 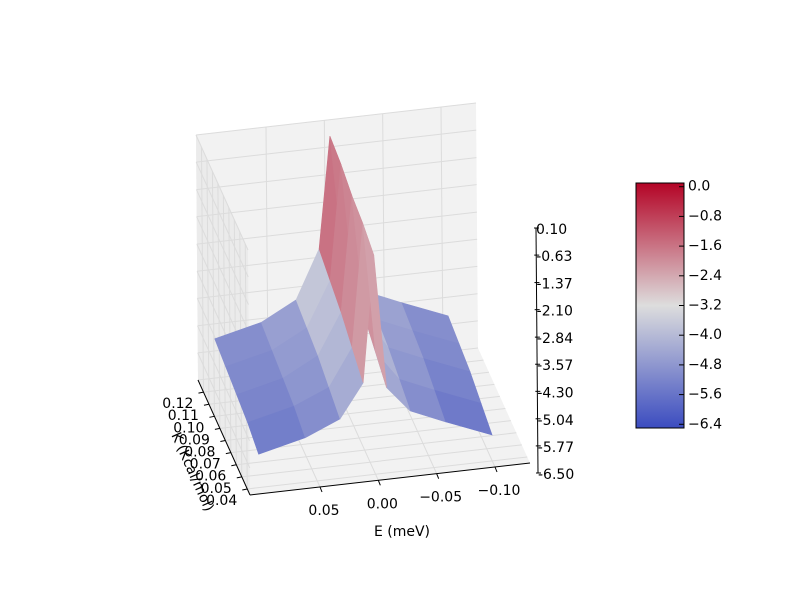 What do you see at coordinates (382, 504) in the screenshot?
I see `x-tick-label: 0.00` at bounding box center [382, 504].